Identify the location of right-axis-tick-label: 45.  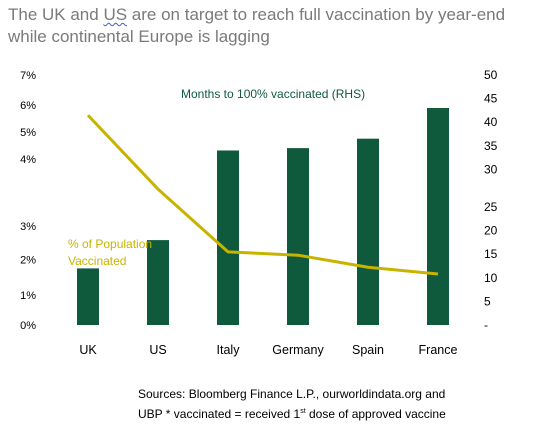
(491, 99).